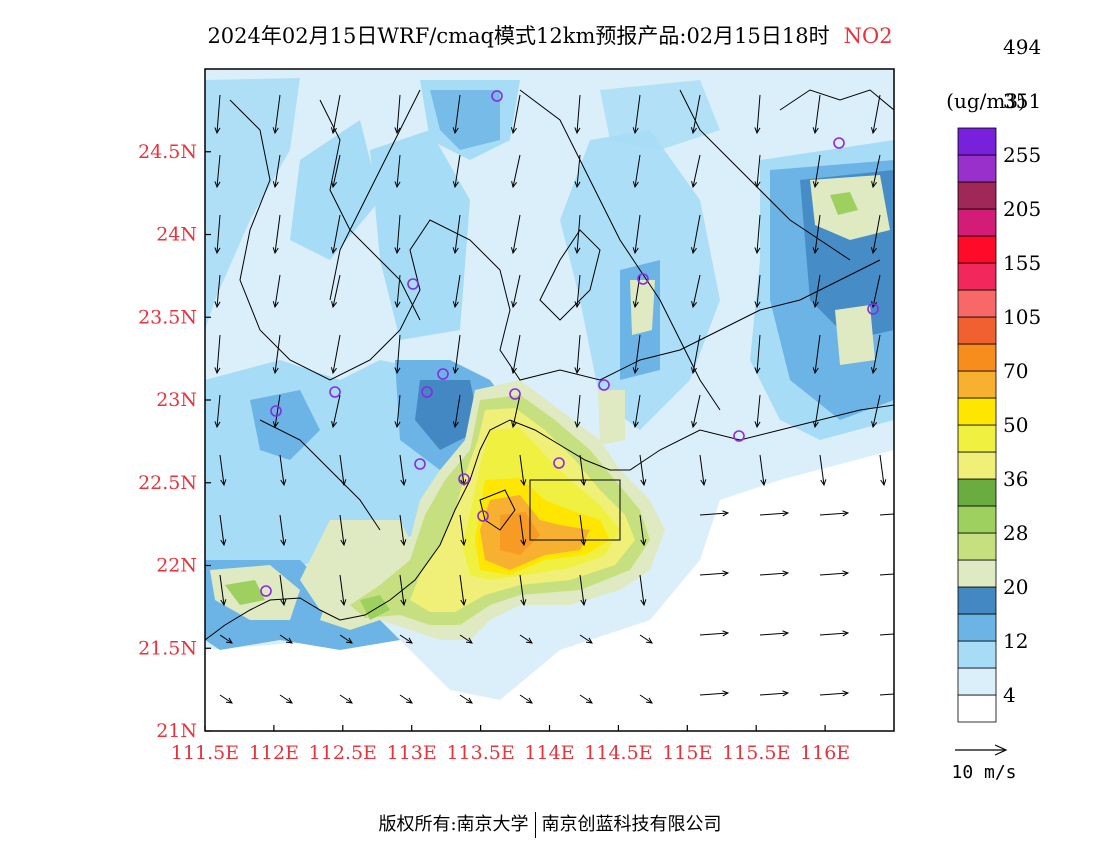  What do you see at coordinates (176, 235) in the screenshot?
I see `lat-tick-label: 24N` at bounding box center [176, 235].